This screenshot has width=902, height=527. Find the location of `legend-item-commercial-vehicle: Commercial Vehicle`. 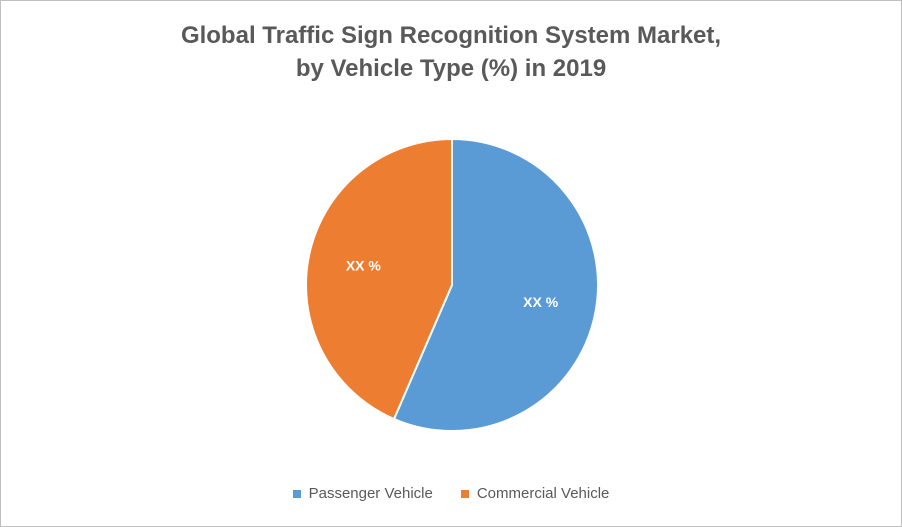

legend-item-commercial-vehicle: Commercial Vehicle is located at coordinates (535, 493).